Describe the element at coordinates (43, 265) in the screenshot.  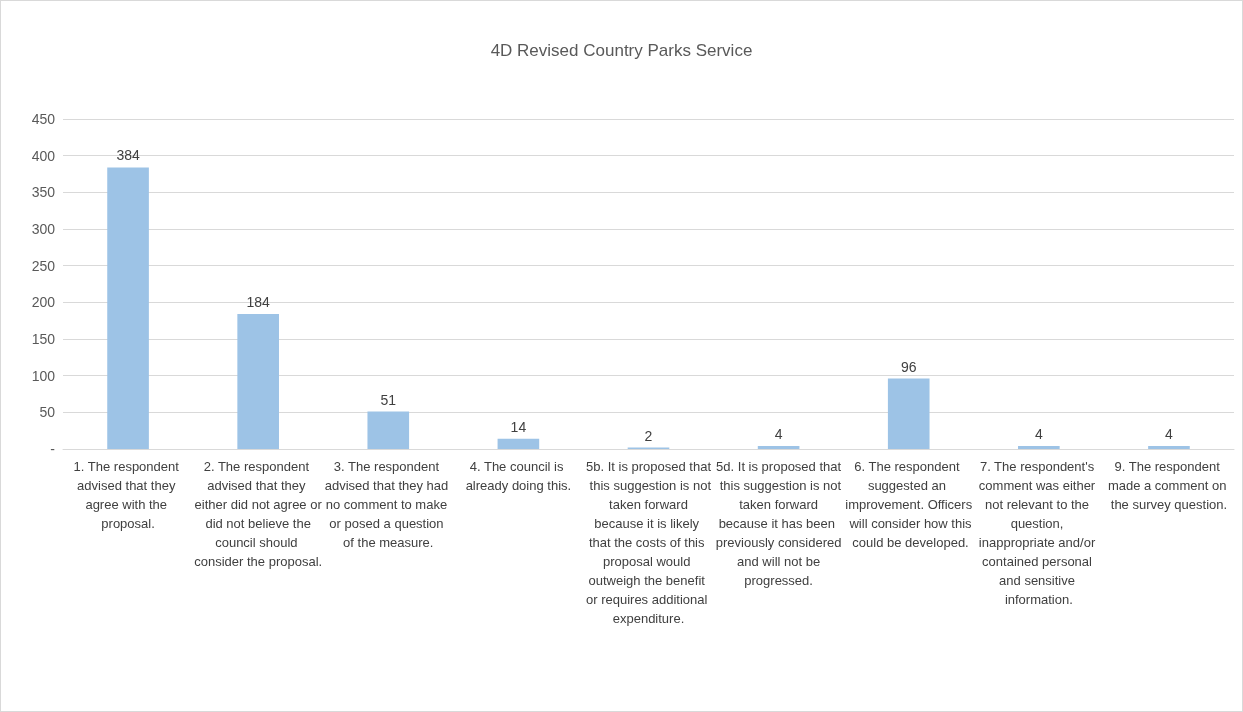
I see `y-tick-label: 250` at that location.